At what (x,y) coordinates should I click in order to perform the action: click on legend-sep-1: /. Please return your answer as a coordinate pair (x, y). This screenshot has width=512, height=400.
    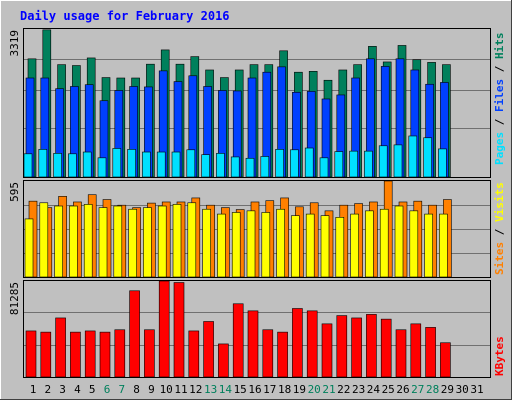
    Looking at the image, I should click on (499, 122).